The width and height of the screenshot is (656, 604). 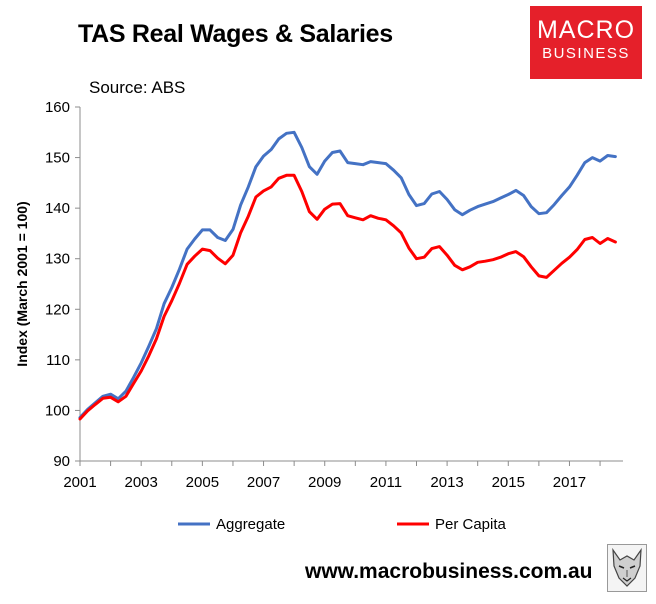 What do you see at coordinates (627, 568) in the screenshot?
I see `wolf-logo-icon` at bounding box center [627, 568].